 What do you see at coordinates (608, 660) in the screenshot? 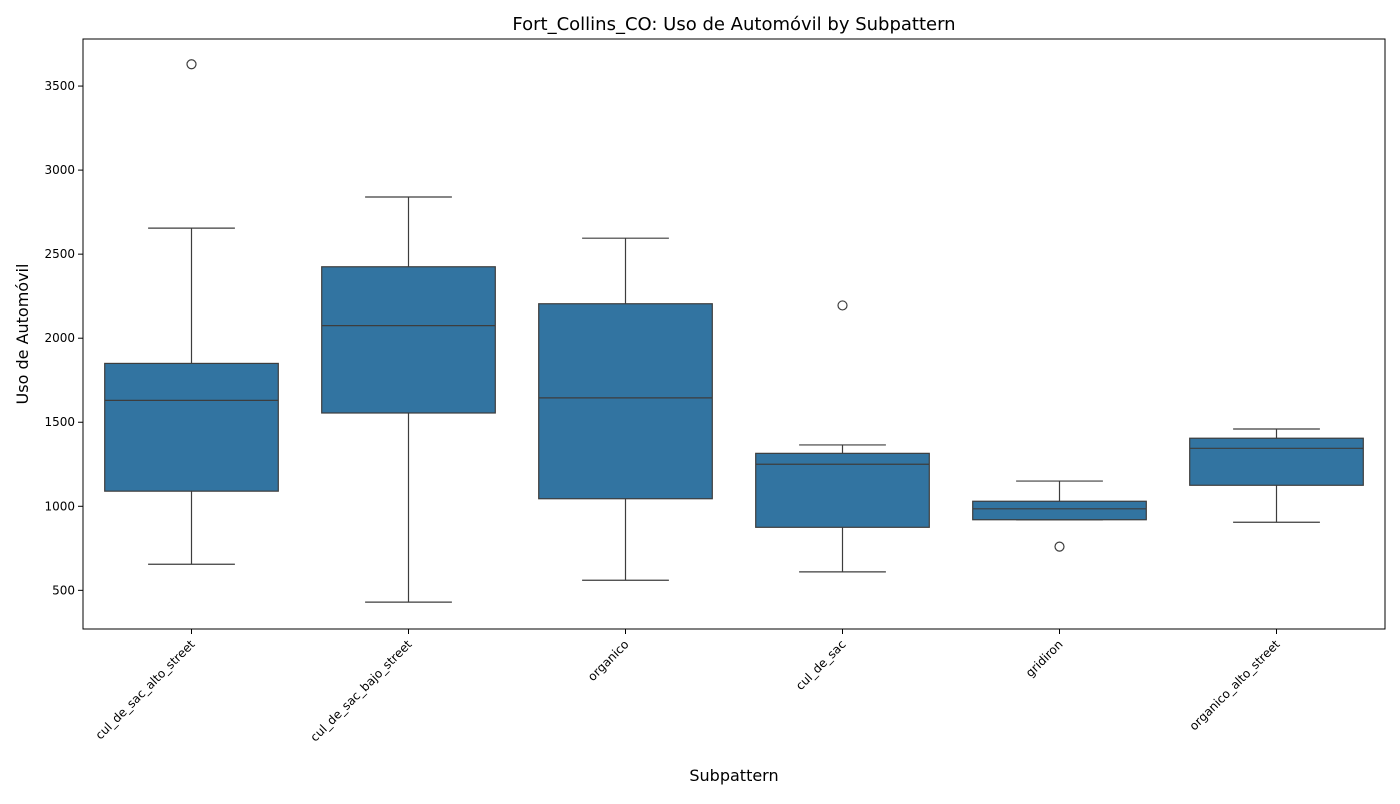
I see `x-tick-label: organico` at bounding box center [608, 660].